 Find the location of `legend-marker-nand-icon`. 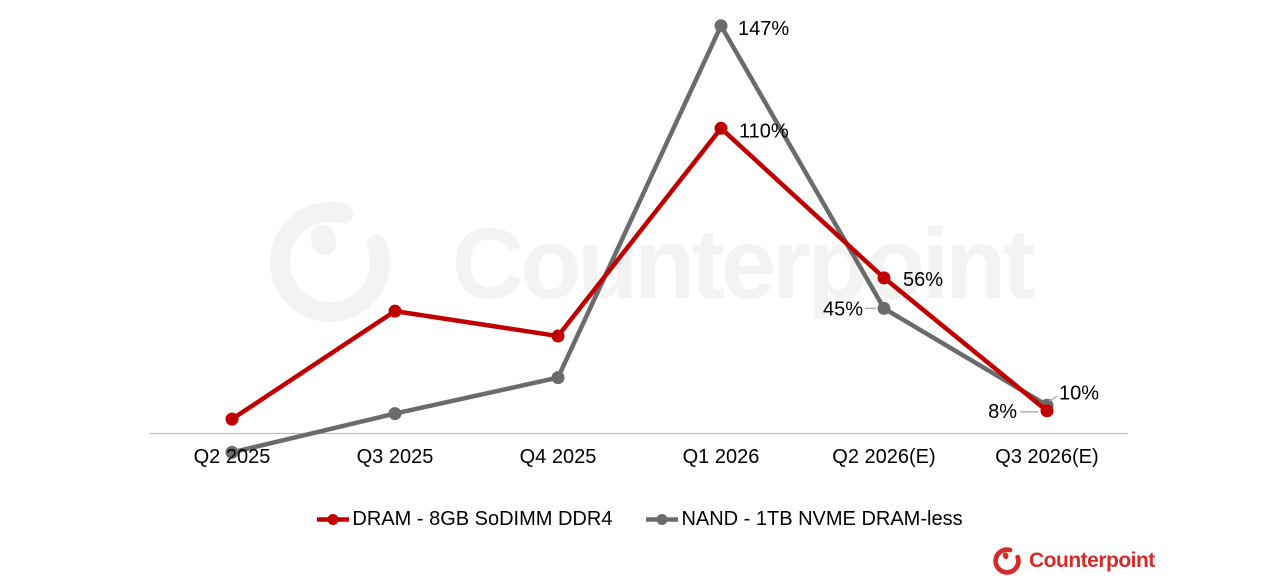

legend-marker-nand-icon is located at coordinates (662, 519).